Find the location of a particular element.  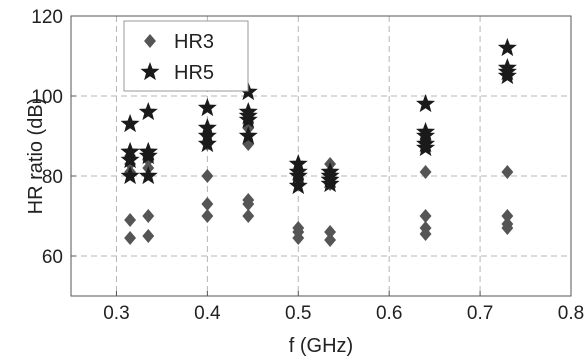

legend-entry-hr3: HR3 is located at coordinates (179, 42).